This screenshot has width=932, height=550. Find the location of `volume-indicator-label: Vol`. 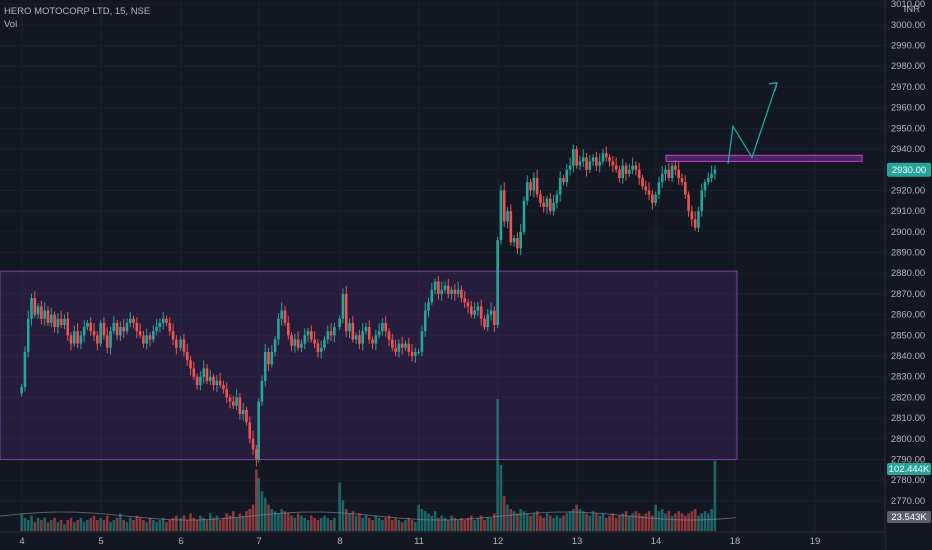

volume-indicator-label: Vol is located at coordinates (11, 24).